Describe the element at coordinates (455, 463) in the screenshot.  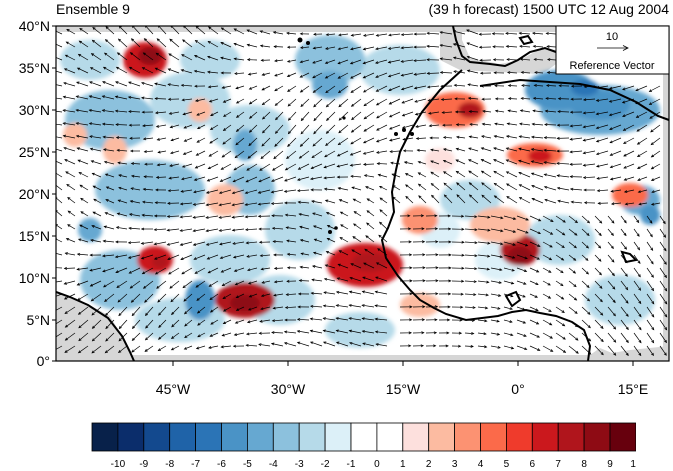
I see `colorbar-label: 3` at that location.